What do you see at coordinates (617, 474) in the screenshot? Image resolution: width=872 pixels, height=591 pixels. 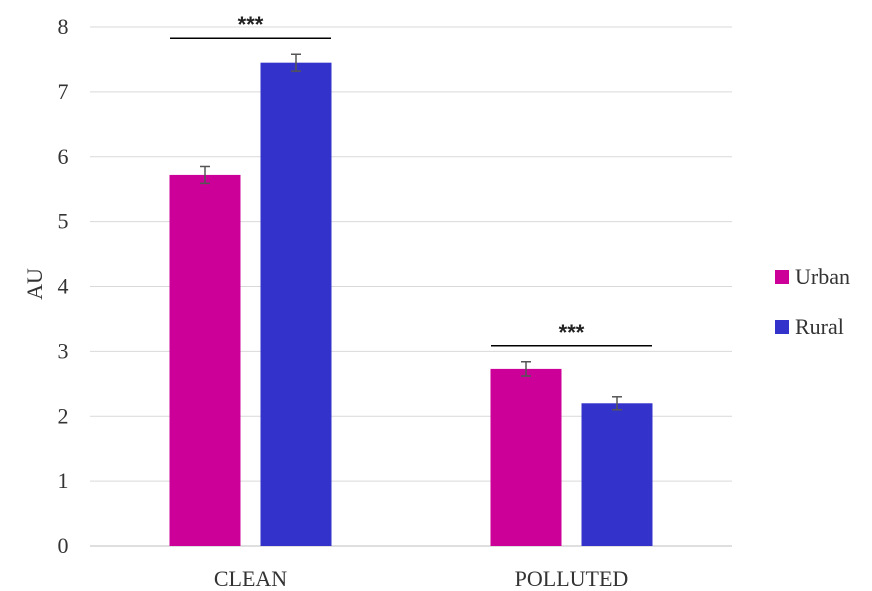 I see `bar-rural-polluted` at bounding box center [617, 474].